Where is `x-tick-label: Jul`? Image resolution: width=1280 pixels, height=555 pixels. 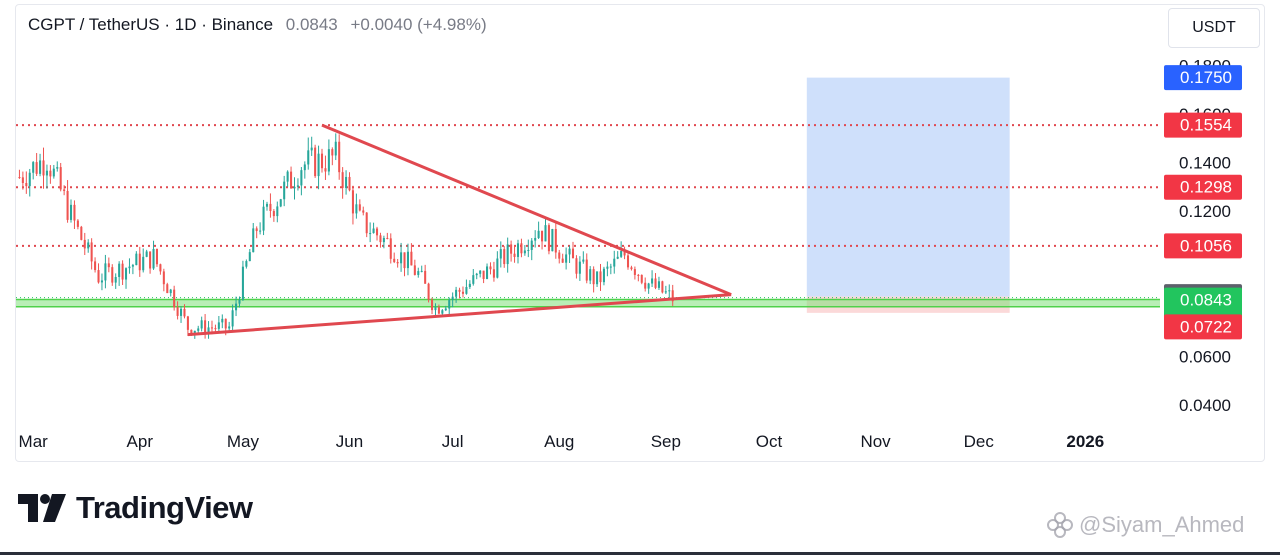 x-tick-label: Jul is located at coordinates (453, 441).